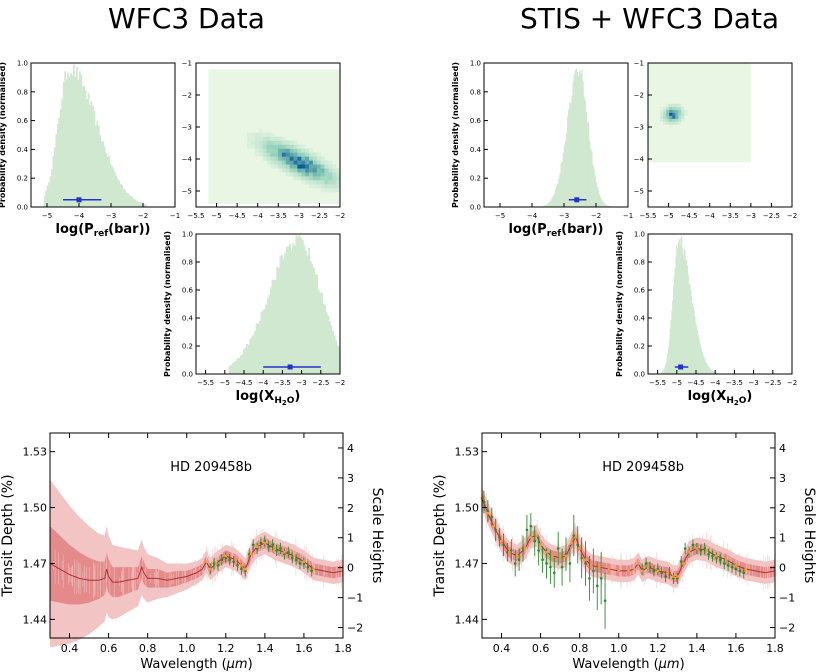 The width and height of the screenshot is (830, 672). I want to click on x-tick-label: 1.6, so click(304, 648).